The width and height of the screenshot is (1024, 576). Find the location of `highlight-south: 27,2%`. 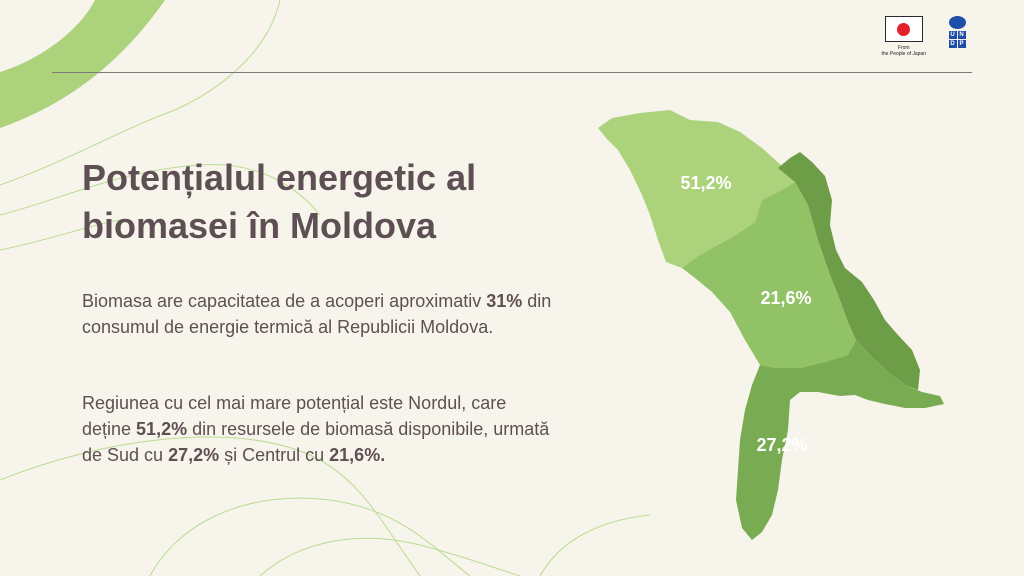

highlight-south: 27,2% is located at coordinates (194, 455).